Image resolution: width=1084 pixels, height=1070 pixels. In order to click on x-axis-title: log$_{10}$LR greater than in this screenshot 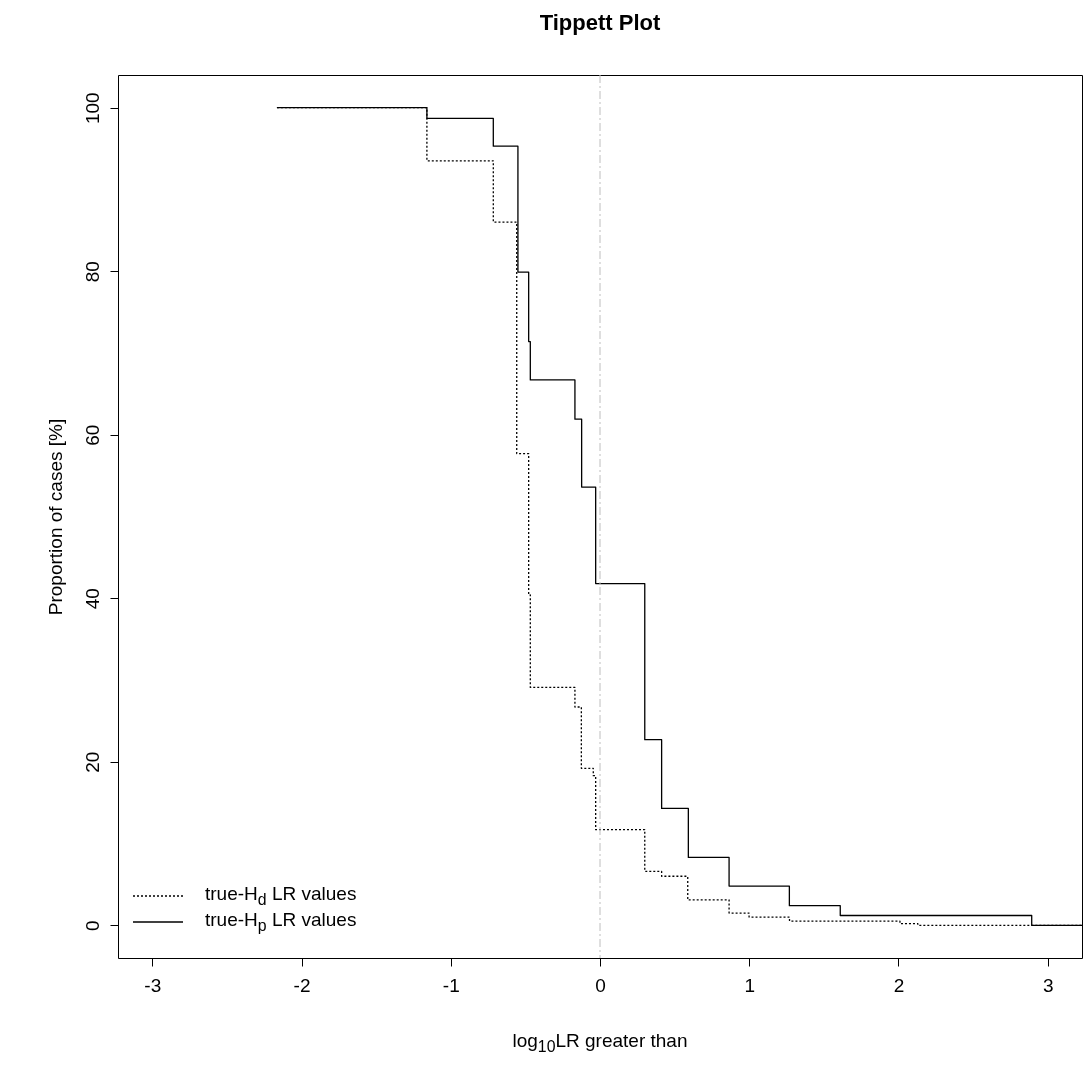, I will do `click(600, 1043)`.